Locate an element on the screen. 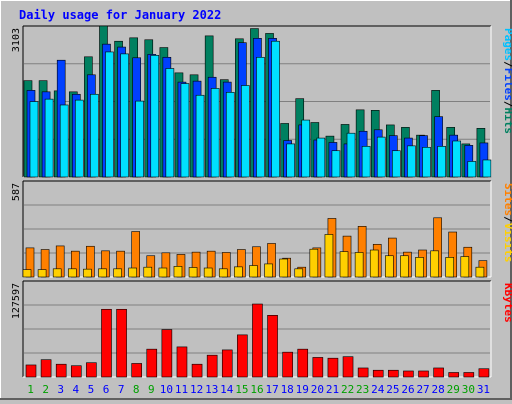  x-tick-label-day-5: 5 is located at coordinates (91, 389).